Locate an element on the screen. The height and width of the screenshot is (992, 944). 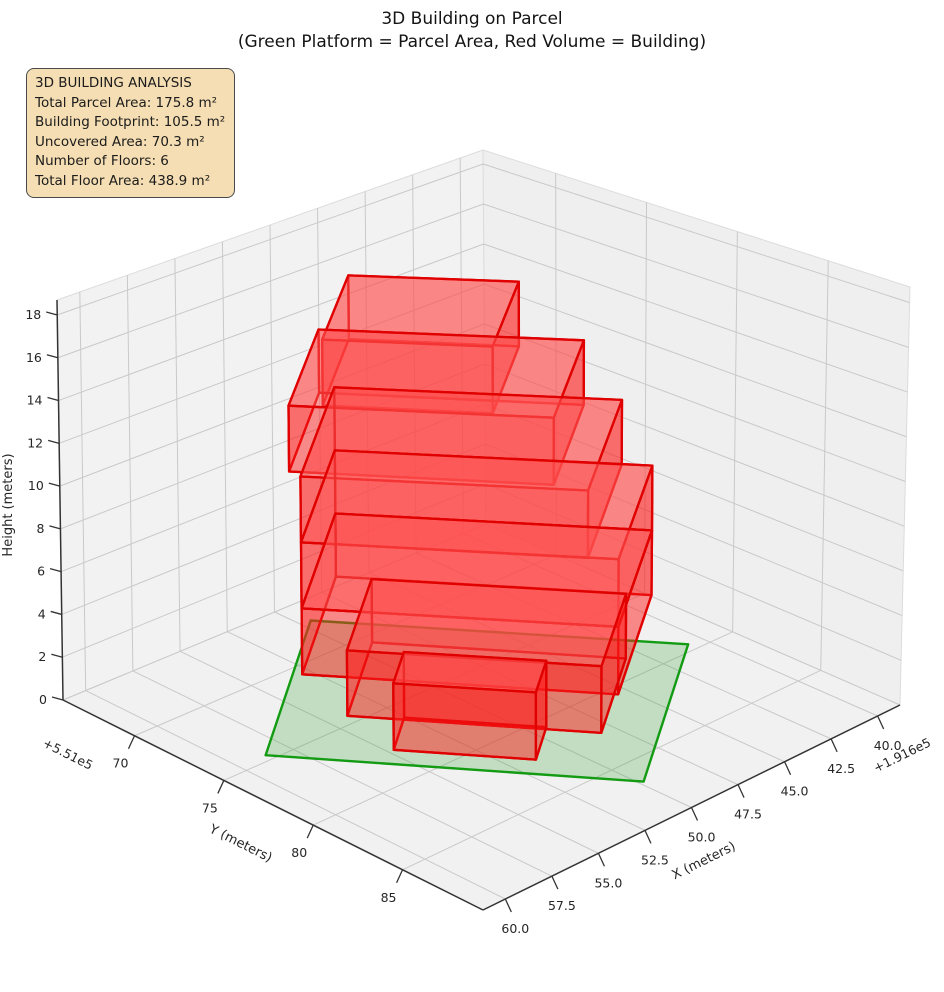
y-tick-label: 80 is located at coordinates (299, 852).